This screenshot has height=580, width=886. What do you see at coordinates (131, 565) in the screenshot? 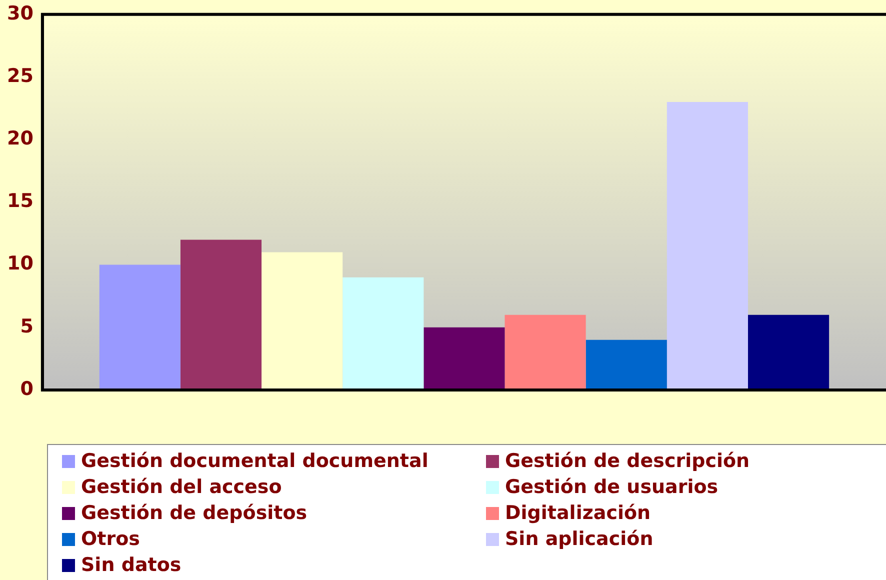
I see `legend-label: Sin datos` at bounding box center [131, 565].